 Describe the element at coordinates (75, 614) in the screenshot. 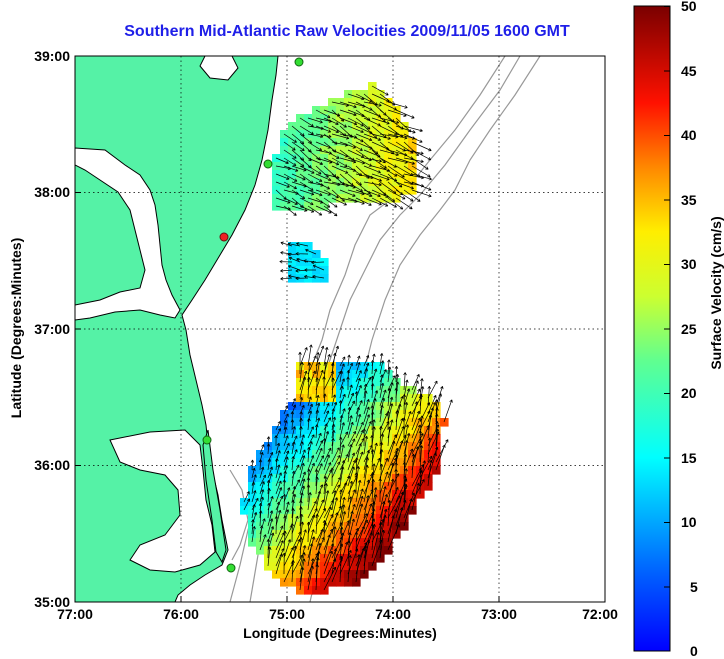

I see `x-tick-label: 77:00` at that location.